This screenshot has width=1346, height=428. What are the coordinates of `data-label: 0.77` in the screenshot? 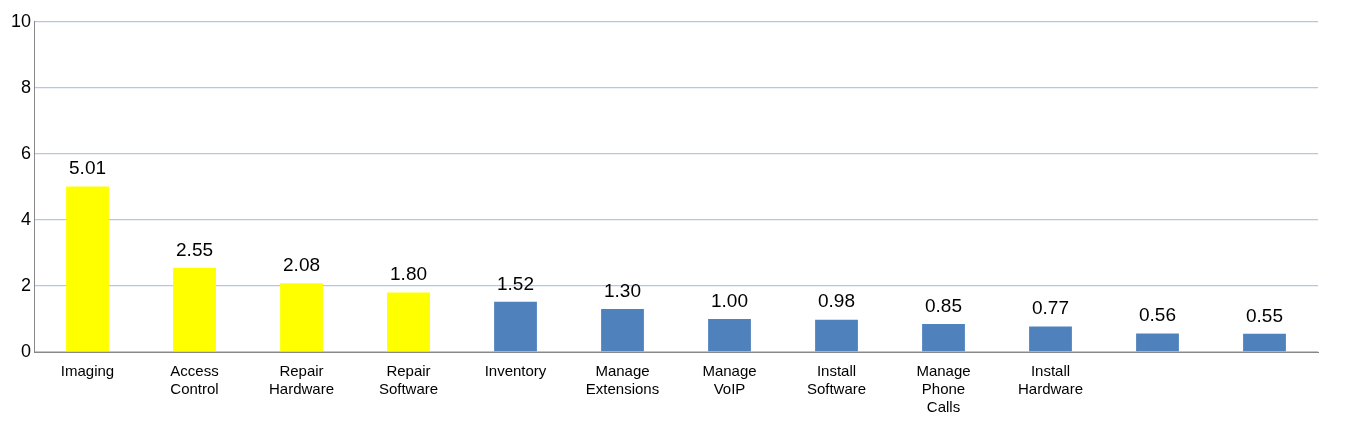 It's located at (1050, 308).